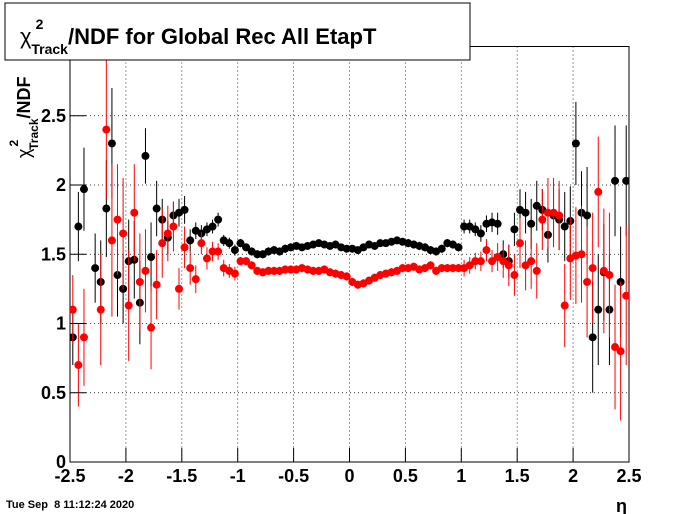 The image size is (700, 514). Describe the element at coordinates (293, 476) in the screenshot. I see `x-tick-label: -0.5` at that location.